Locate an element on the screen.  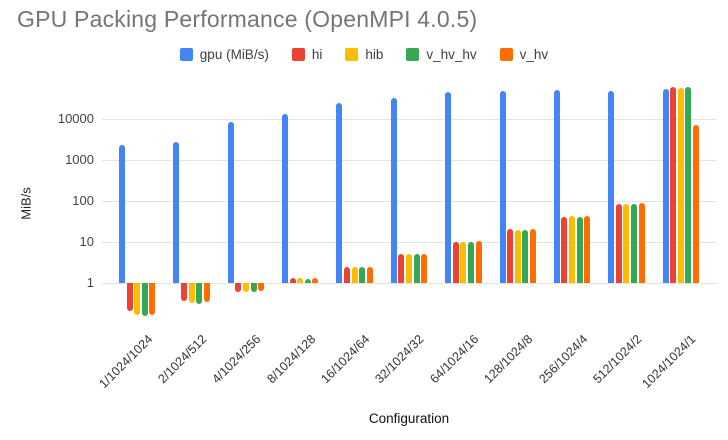
legend: gpu (MiB/s) hi hib v_hv_hv v_hv is located at coordinates (364, 54).